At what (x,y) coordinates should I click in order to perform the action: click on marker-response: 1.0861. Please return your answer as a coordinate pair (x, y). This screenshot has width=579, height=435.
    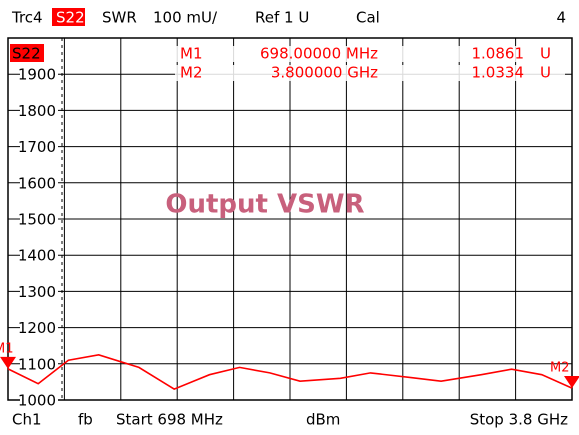
    Looking at the image, I should click on (498, 54).